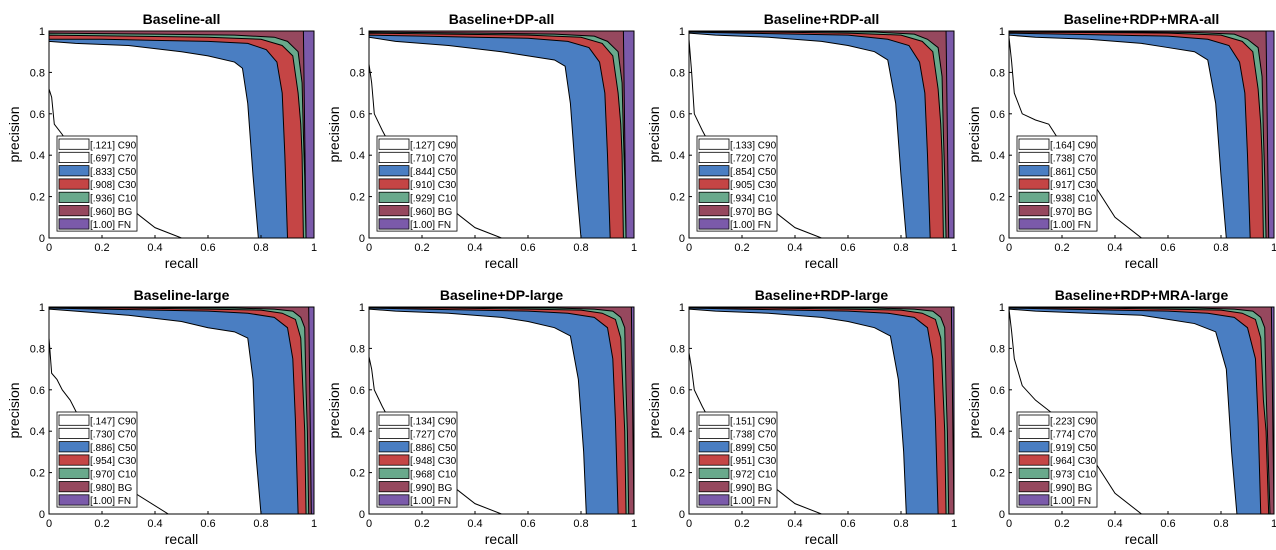 Image resolution: width=1276 pixels, height=550 pixels. Describe the element at coordinates (433, 145) in the screenshot. I see `legend-label: [.127] C90` at that location.